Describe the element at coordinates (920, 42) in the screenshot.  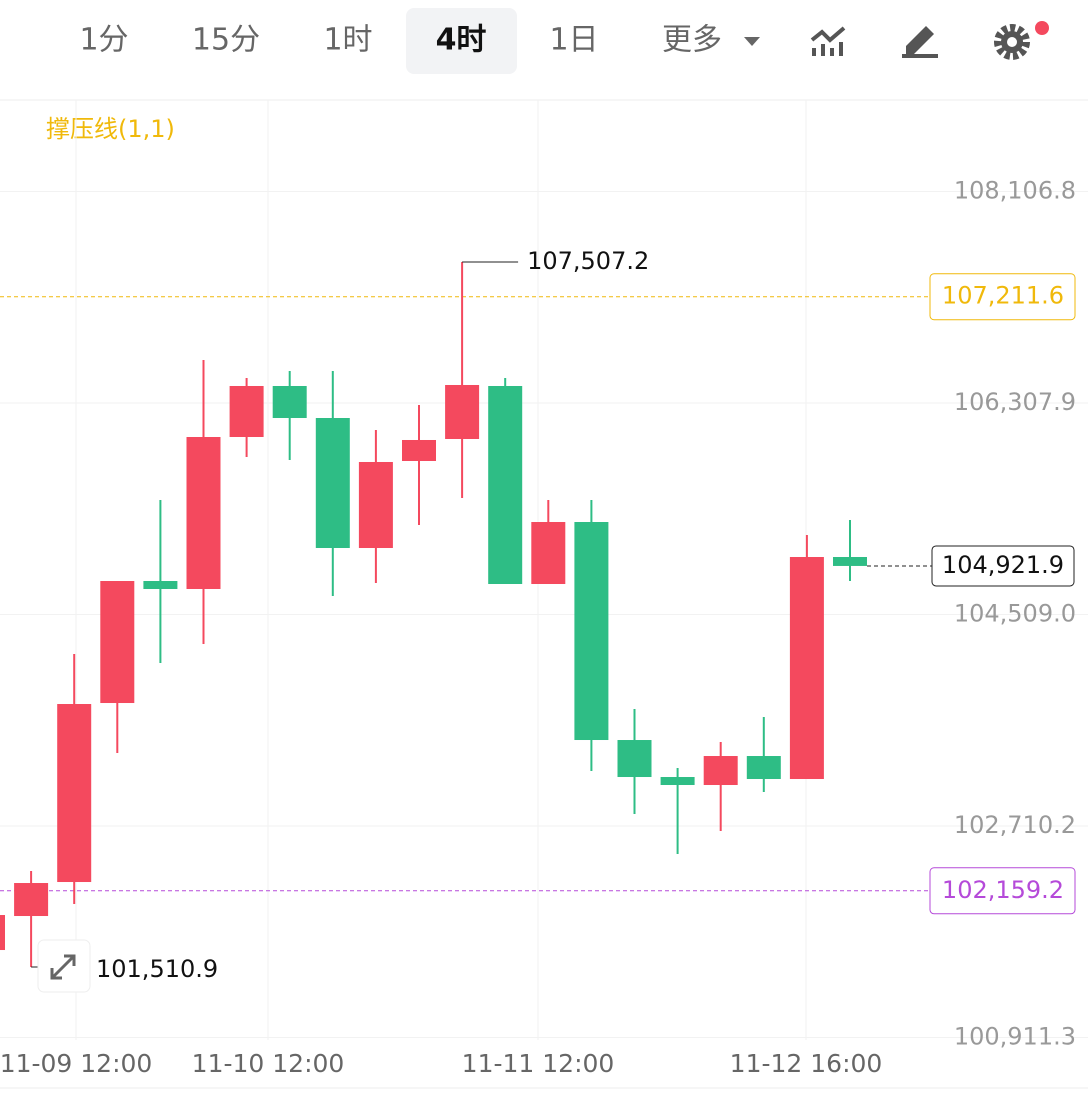
I see `draw-icon` at that location.